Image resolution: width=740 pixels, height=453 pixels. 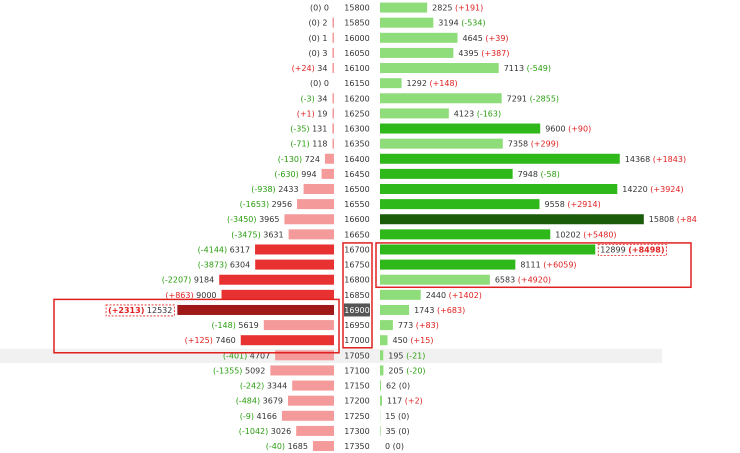 What do you see at coordinates (356, 295) in the screenshot?
I see `strike-label: 16850` at bounding box center [356, 295].